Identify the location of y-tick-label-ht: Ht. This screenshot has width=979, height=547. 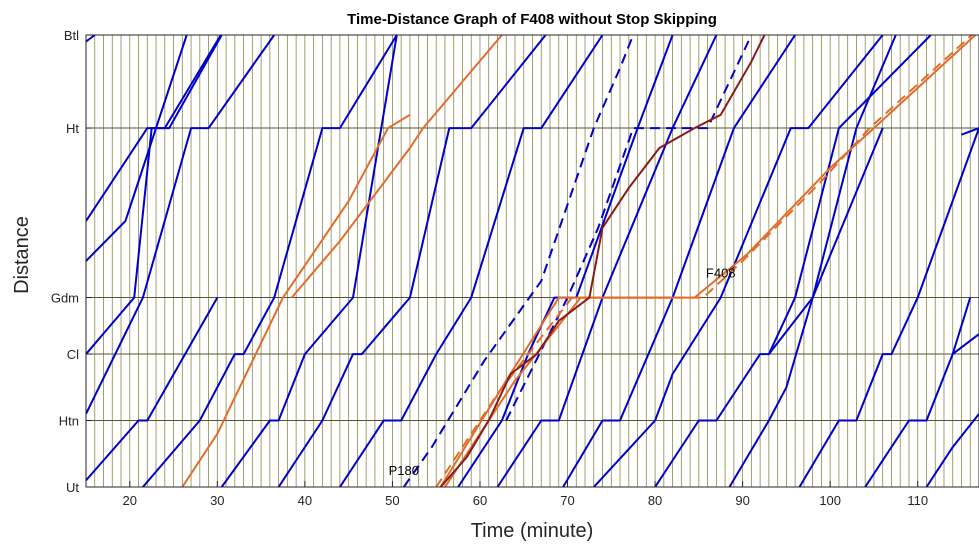
(72, 128).